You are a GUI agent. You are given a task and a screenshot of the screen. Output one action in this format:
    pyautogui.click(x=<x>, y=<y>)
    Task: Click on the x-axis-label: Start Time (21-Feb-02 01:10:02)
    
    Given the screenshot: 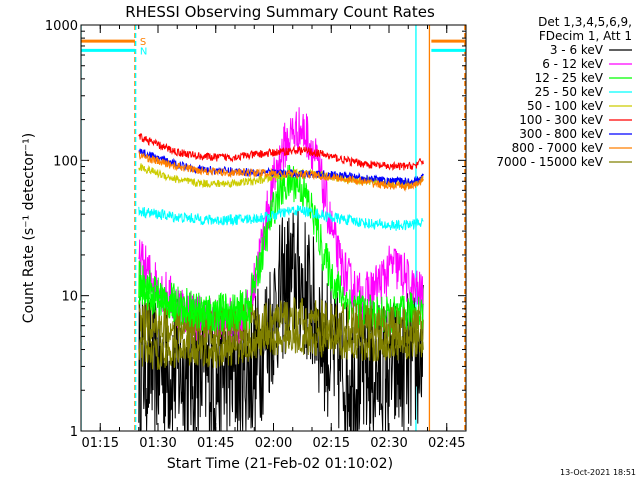 What is the action you would take?
    pyautogui.click(x=280, y=464)
    